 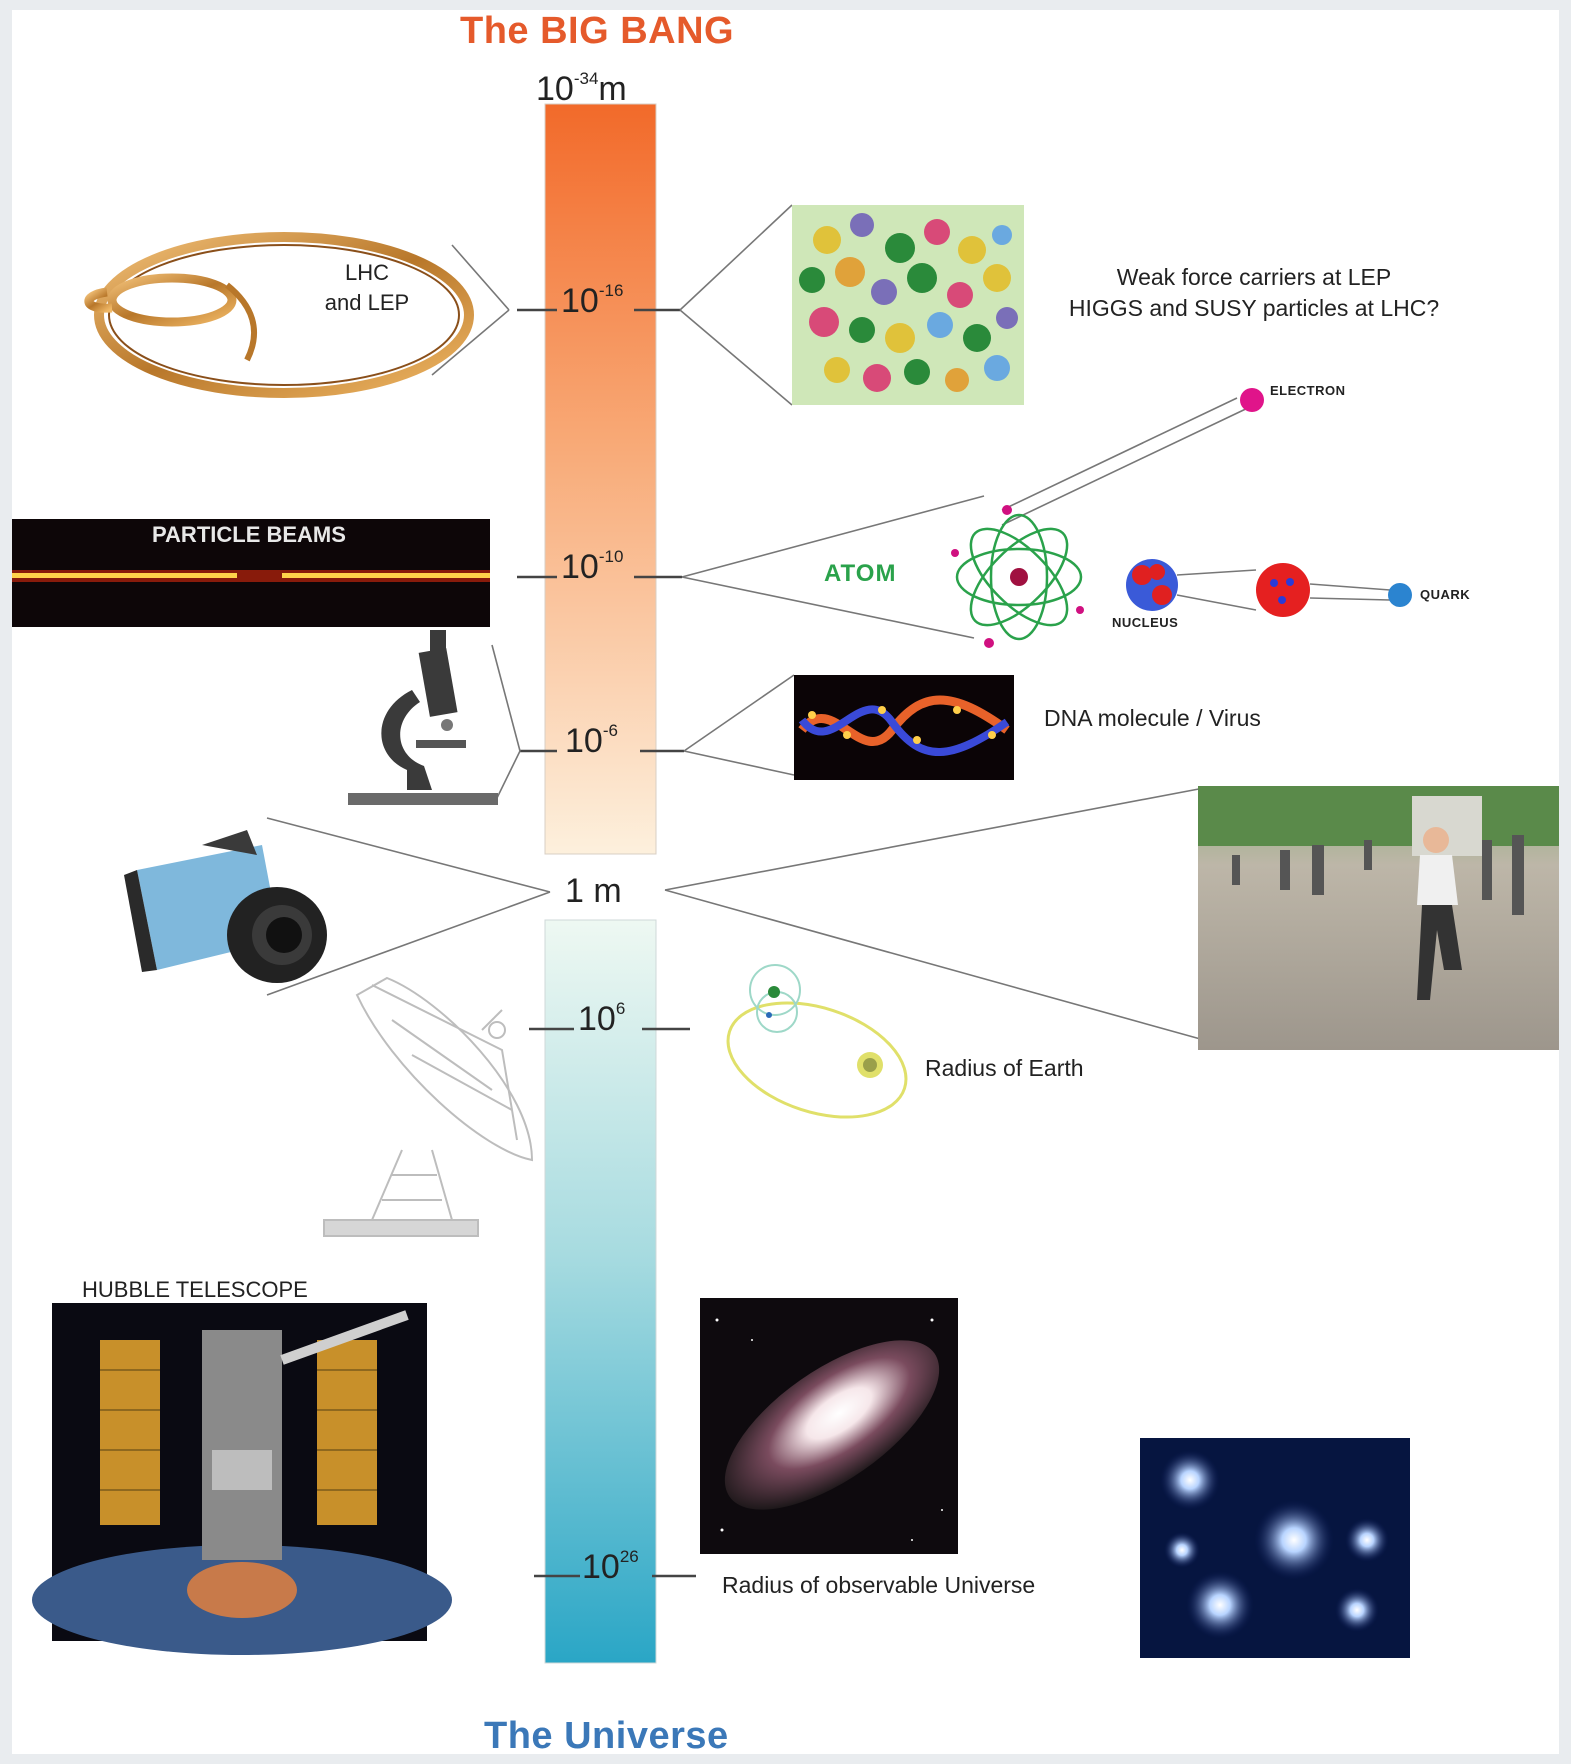 I want to click on small-scale-bar, so click(x=600, y=479).